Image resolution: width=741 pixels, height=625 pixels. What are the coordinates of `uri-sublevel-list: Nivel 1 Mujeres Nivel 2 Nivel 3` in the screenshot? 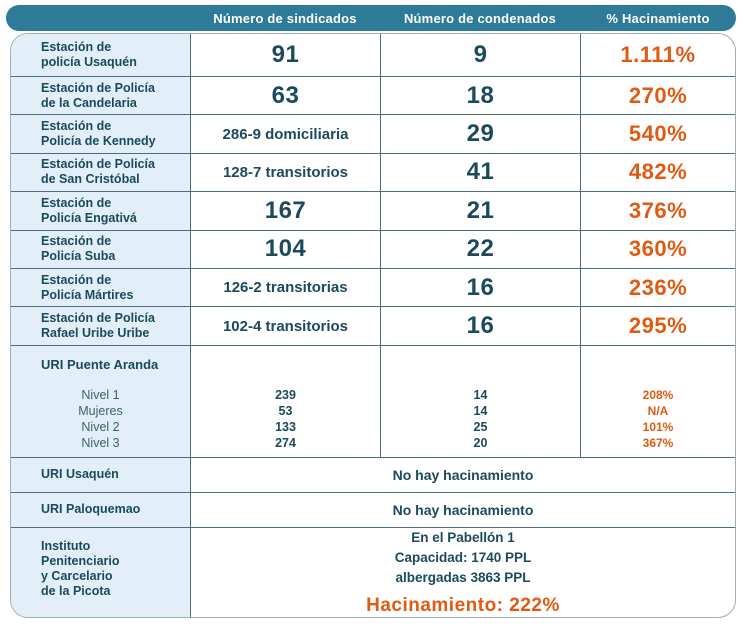 It's located at (100, 419).